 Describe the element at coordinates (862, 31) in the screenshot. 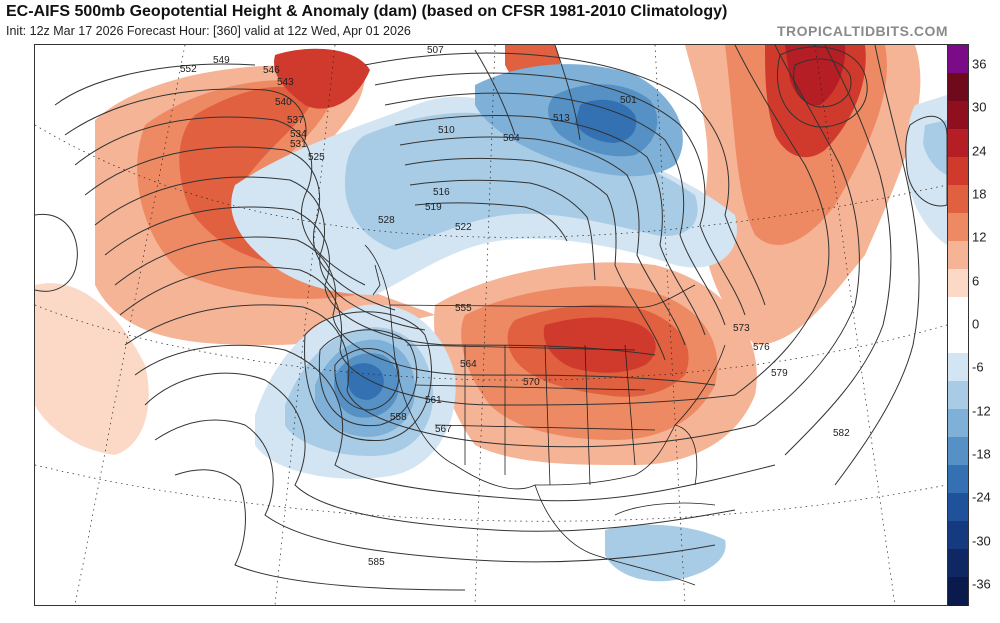

I see `brand-watermark: TROPICALTIDBITS.COM` at that location.